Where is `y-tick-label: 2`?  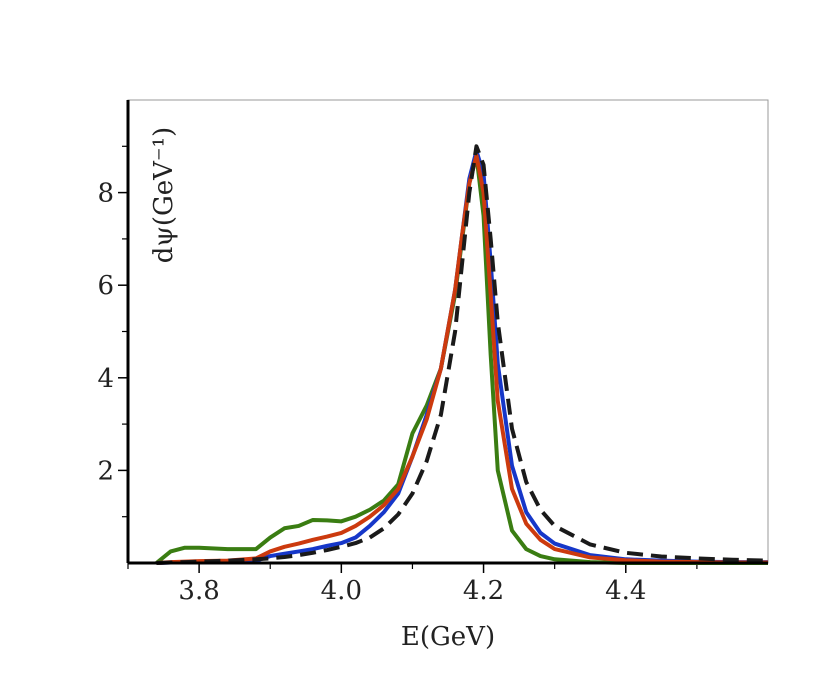
y-tick-label: 2 is located at coordinates (105, 471).